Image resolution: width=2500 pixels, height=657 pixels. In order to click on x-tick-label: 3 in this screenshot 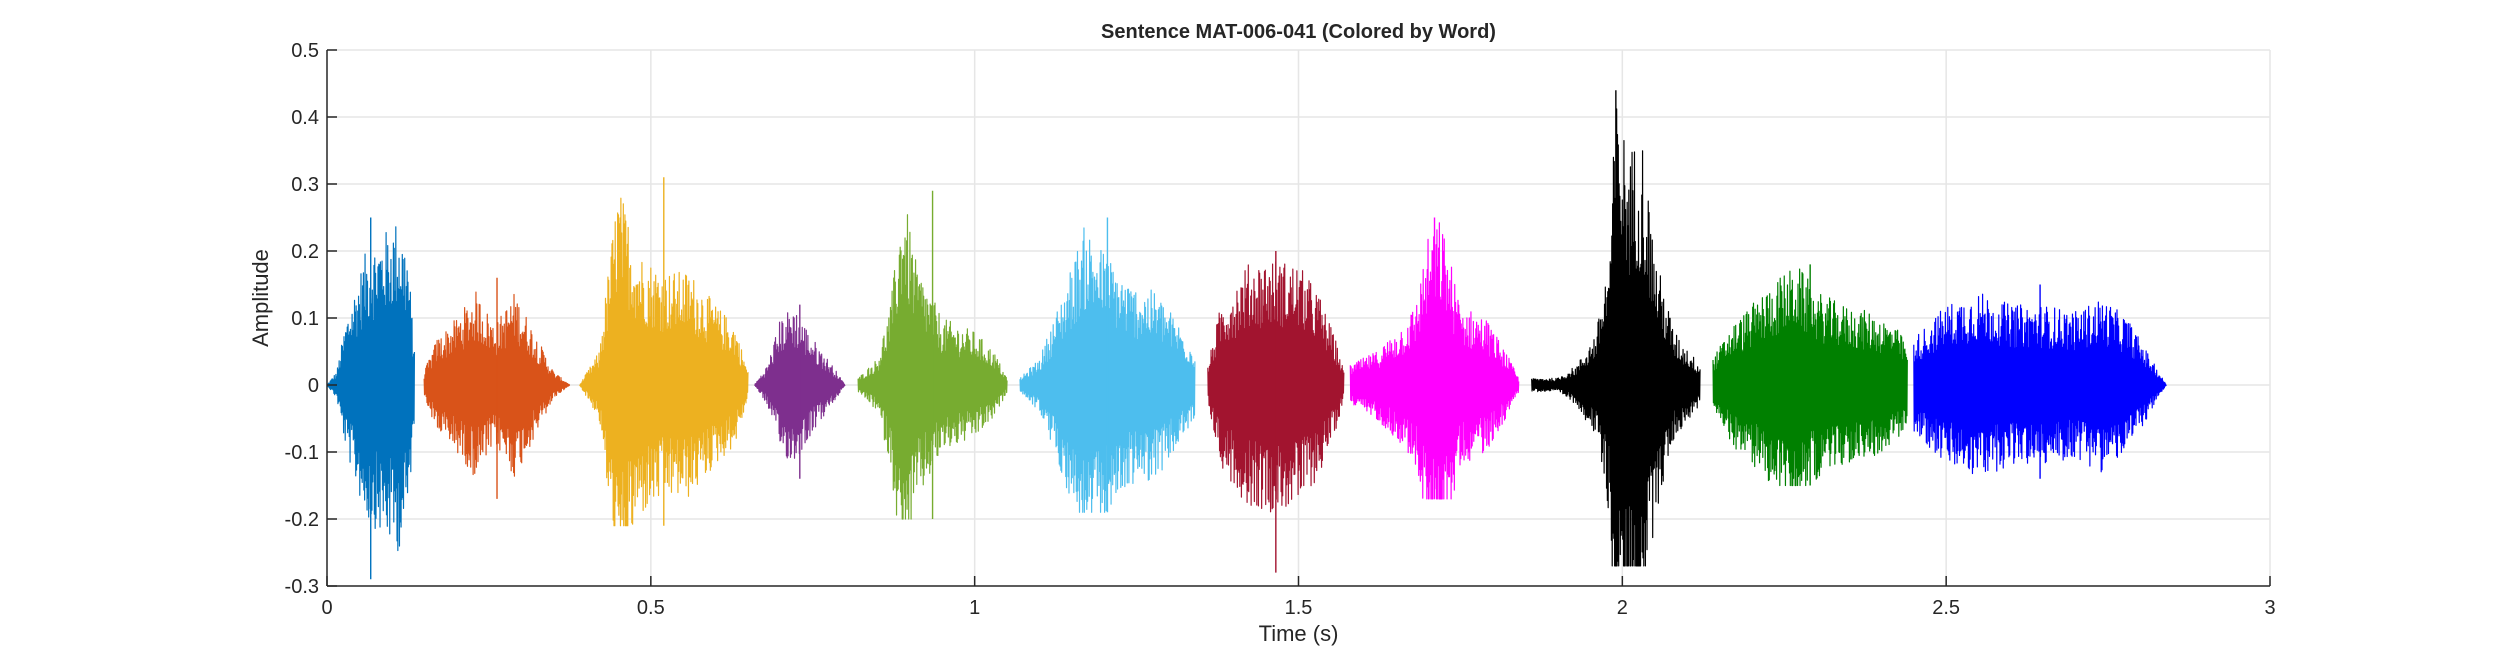, I will do `click(2269, 608)`.